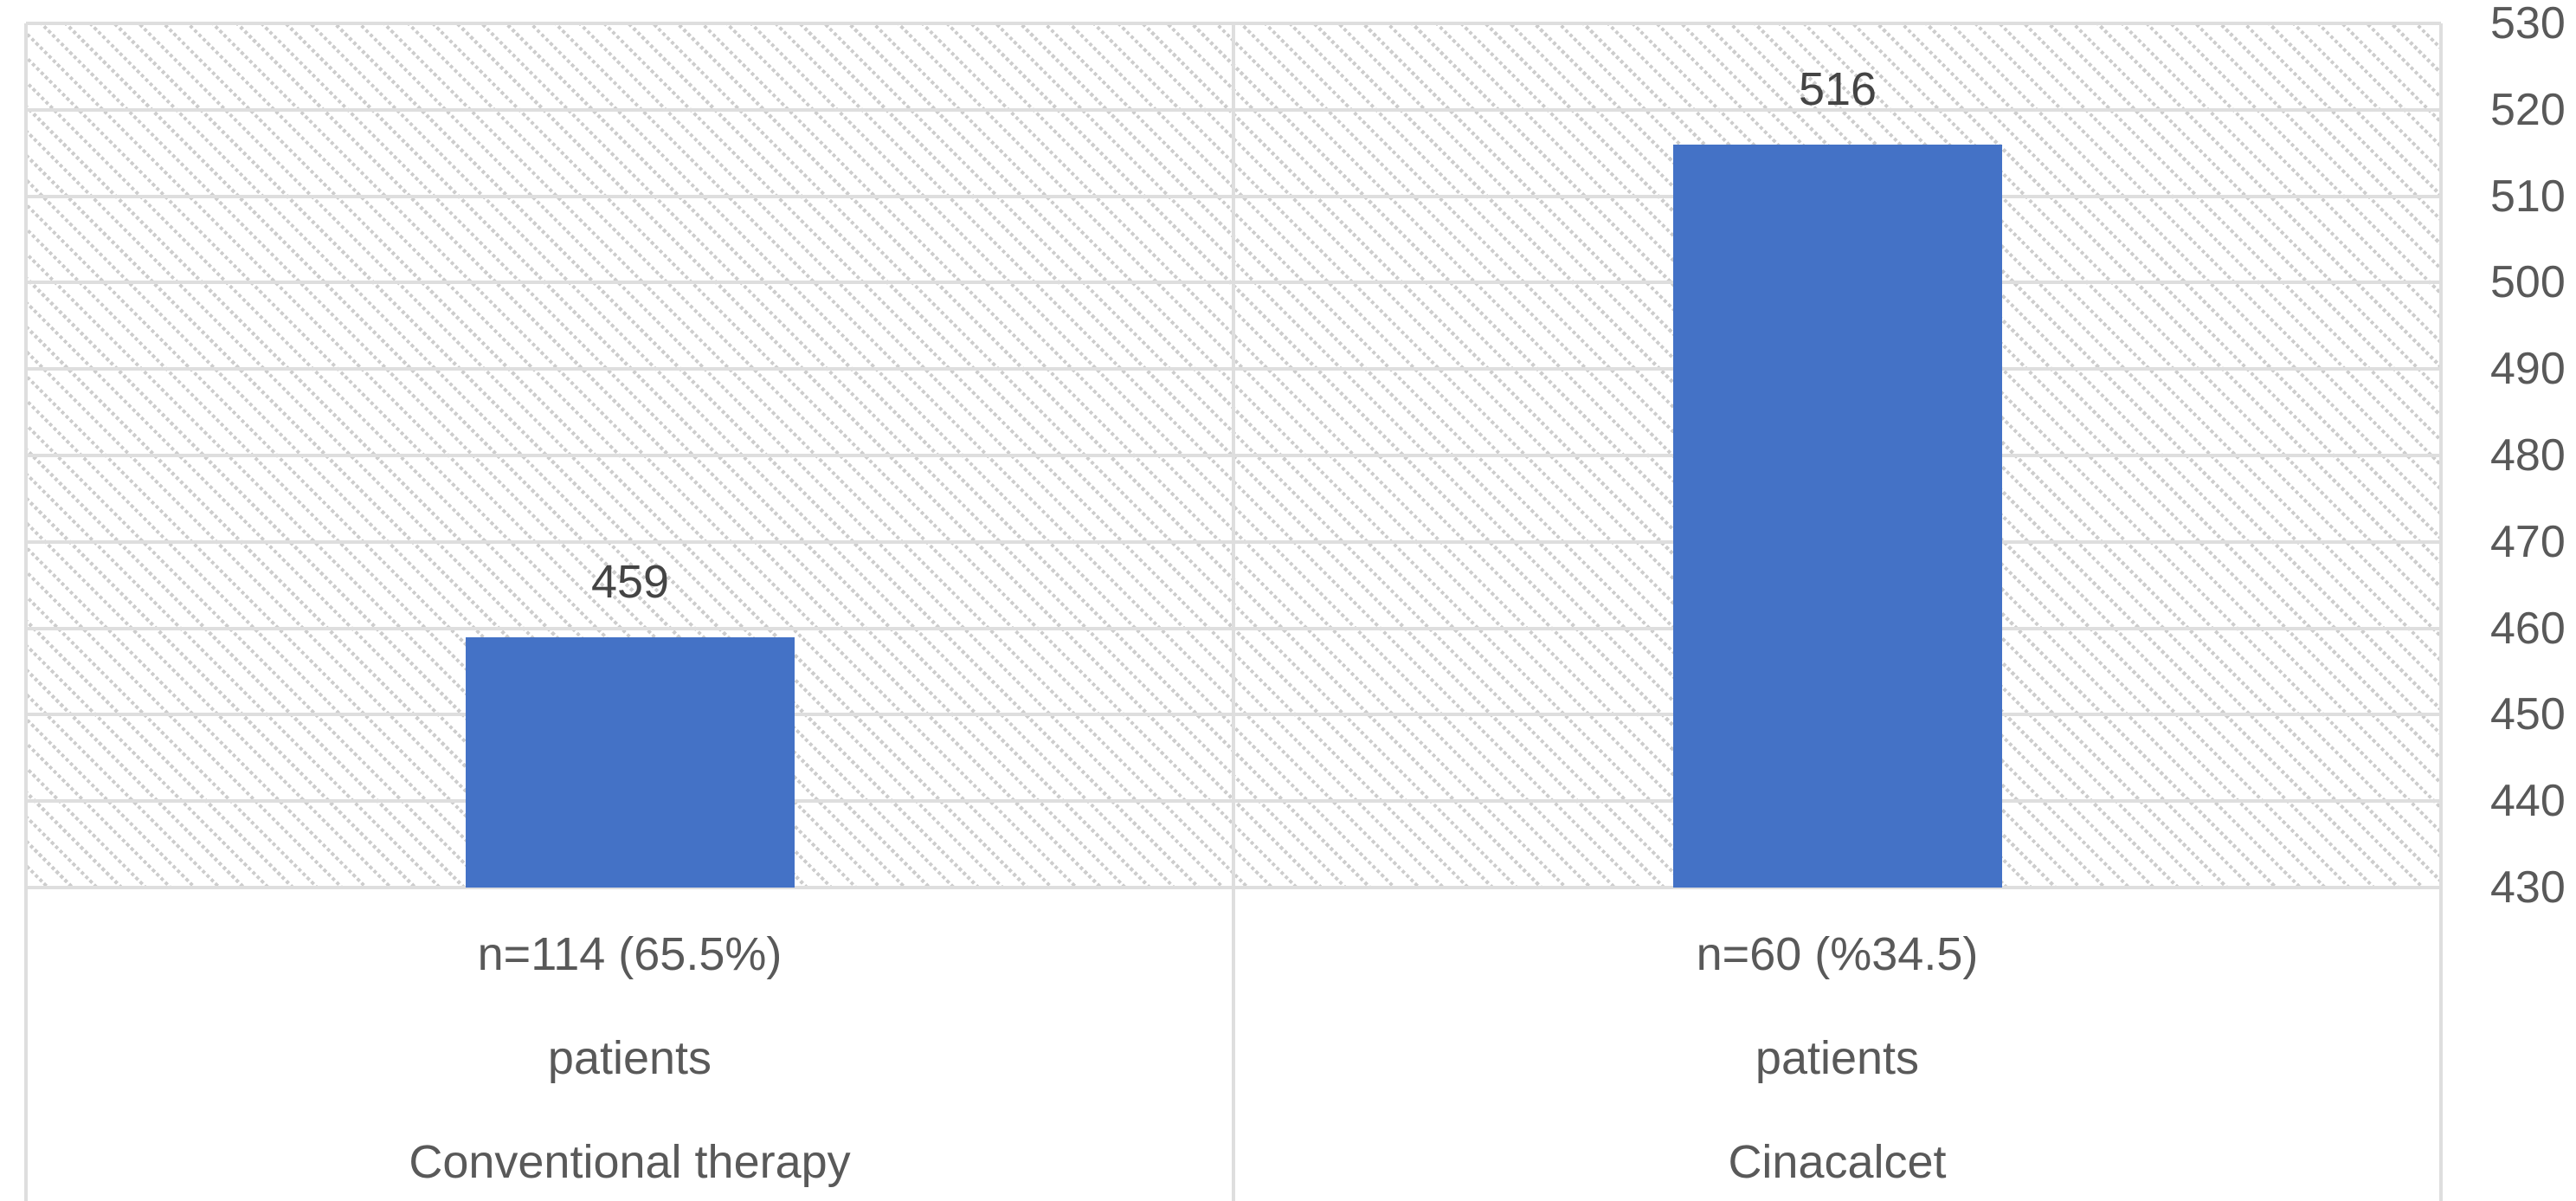  I want to click on y-axis-tick-label: 450, so click(2528, 714).